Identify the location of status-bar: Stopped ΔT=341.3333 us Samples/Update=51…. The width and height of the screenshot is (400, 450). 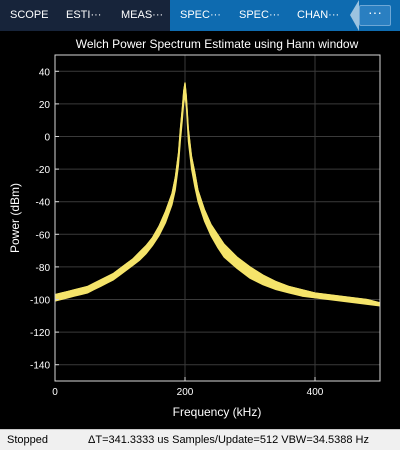
(200, 439).